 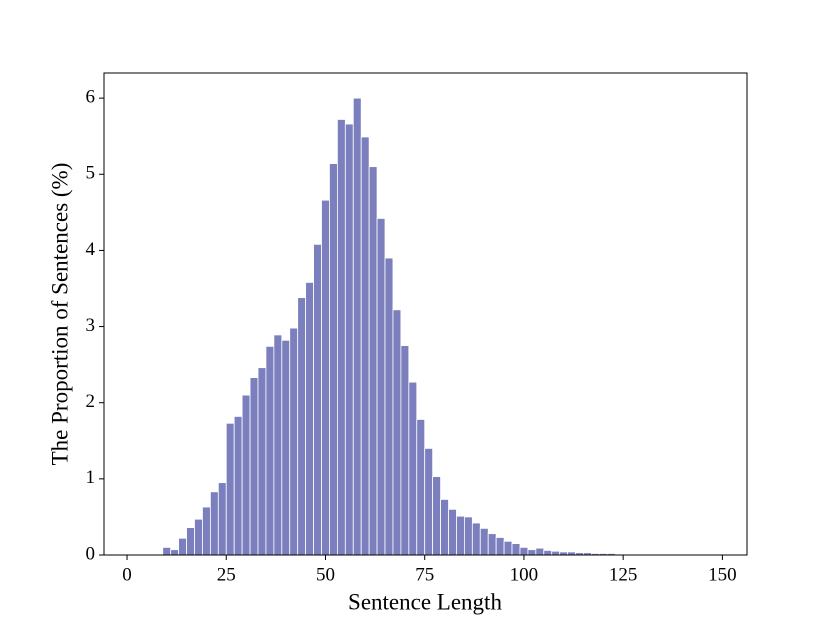 I want to click on y-tick-label: 3, so click(x=91, y=325).